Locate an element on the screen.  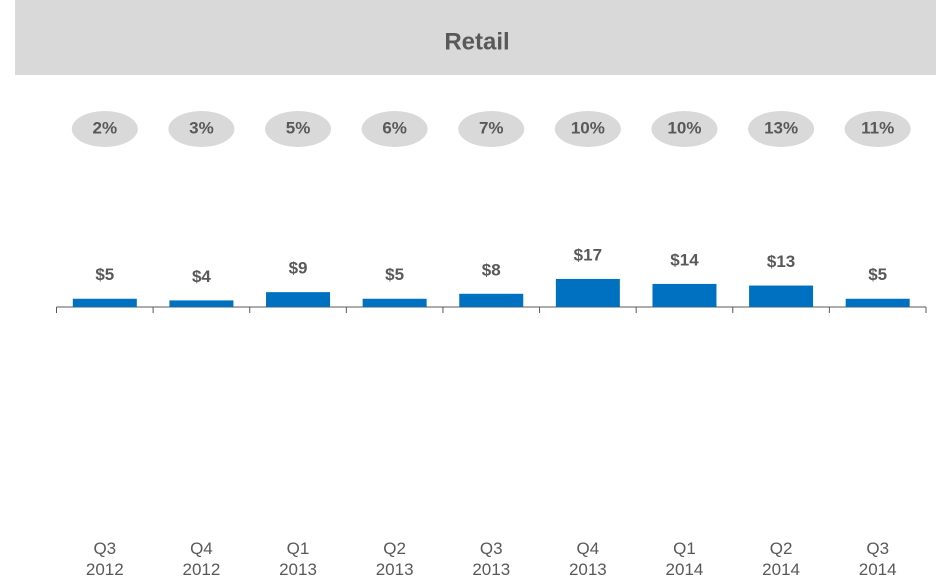
x-tick-label: Q4 2012 is located at coordinates (201, 559).